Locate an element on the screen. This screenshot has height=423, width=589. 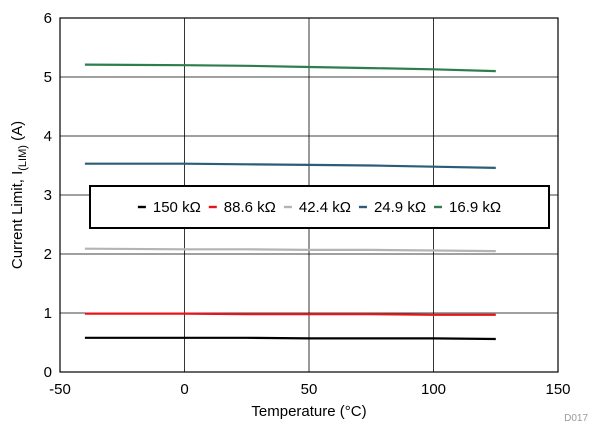
legend: 150 kΩ 88.6 kΩ 42.4 kΩ 24.9 kΩ 16.9 kΩ is located at coordinates (319, 207).